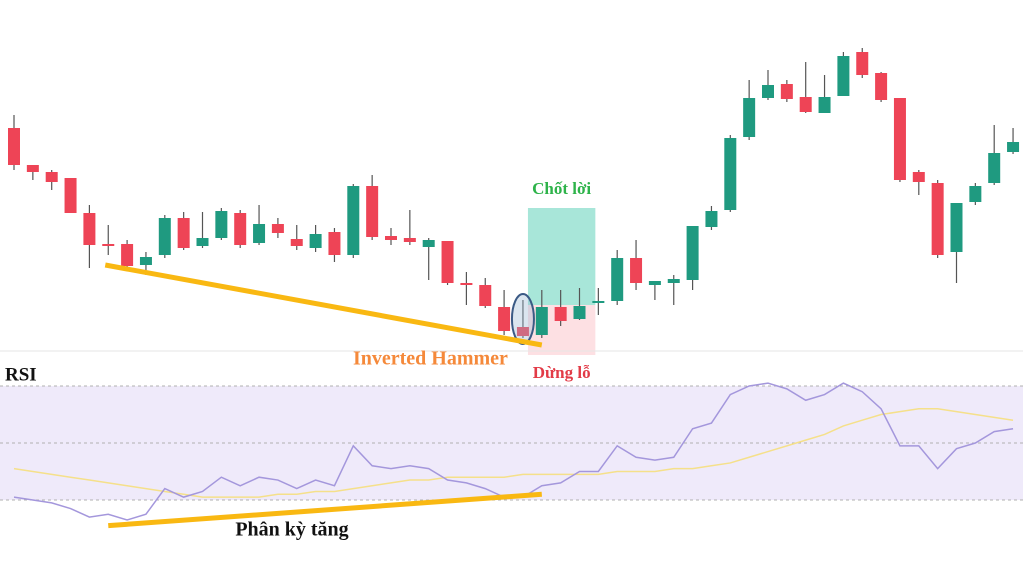  Describe the element at coordinates (430, 359) in the screenshot. I see `highlight-label: Inverted Hammer` at that location.